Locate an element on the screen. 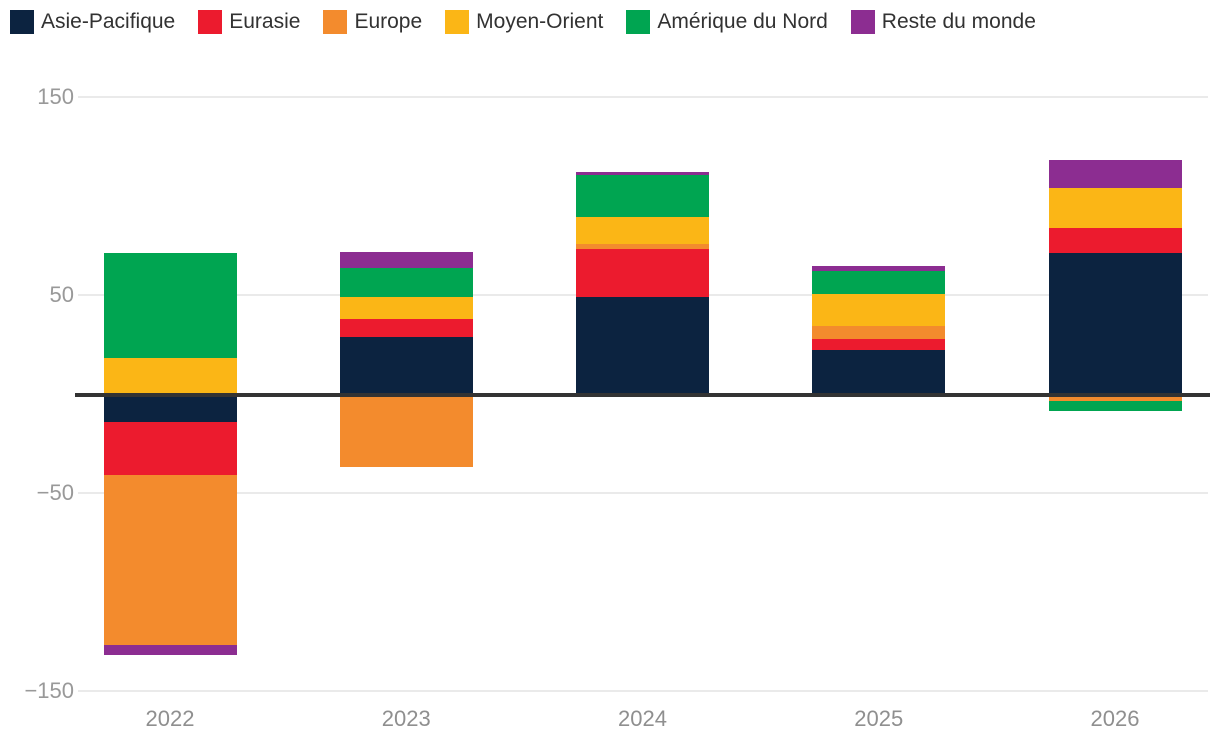 Image resolution: width=1220 pixels, height=748 pixels. bar-segment-2025-reste-du-monde is located at coordinates (879, 269).